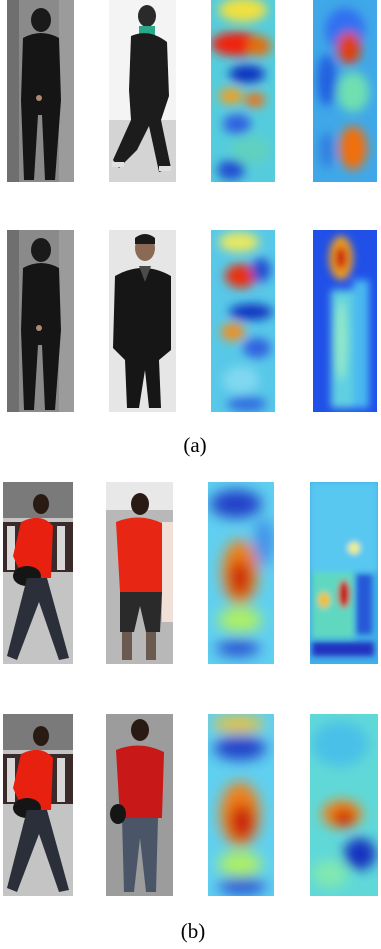 Image resolution: width=381 pixels, height=949 pixels. What do you see at coordinates (344, 573) in the screenshot?
I see `heatmap-b-row1-right` at bounding box center [344, 573].